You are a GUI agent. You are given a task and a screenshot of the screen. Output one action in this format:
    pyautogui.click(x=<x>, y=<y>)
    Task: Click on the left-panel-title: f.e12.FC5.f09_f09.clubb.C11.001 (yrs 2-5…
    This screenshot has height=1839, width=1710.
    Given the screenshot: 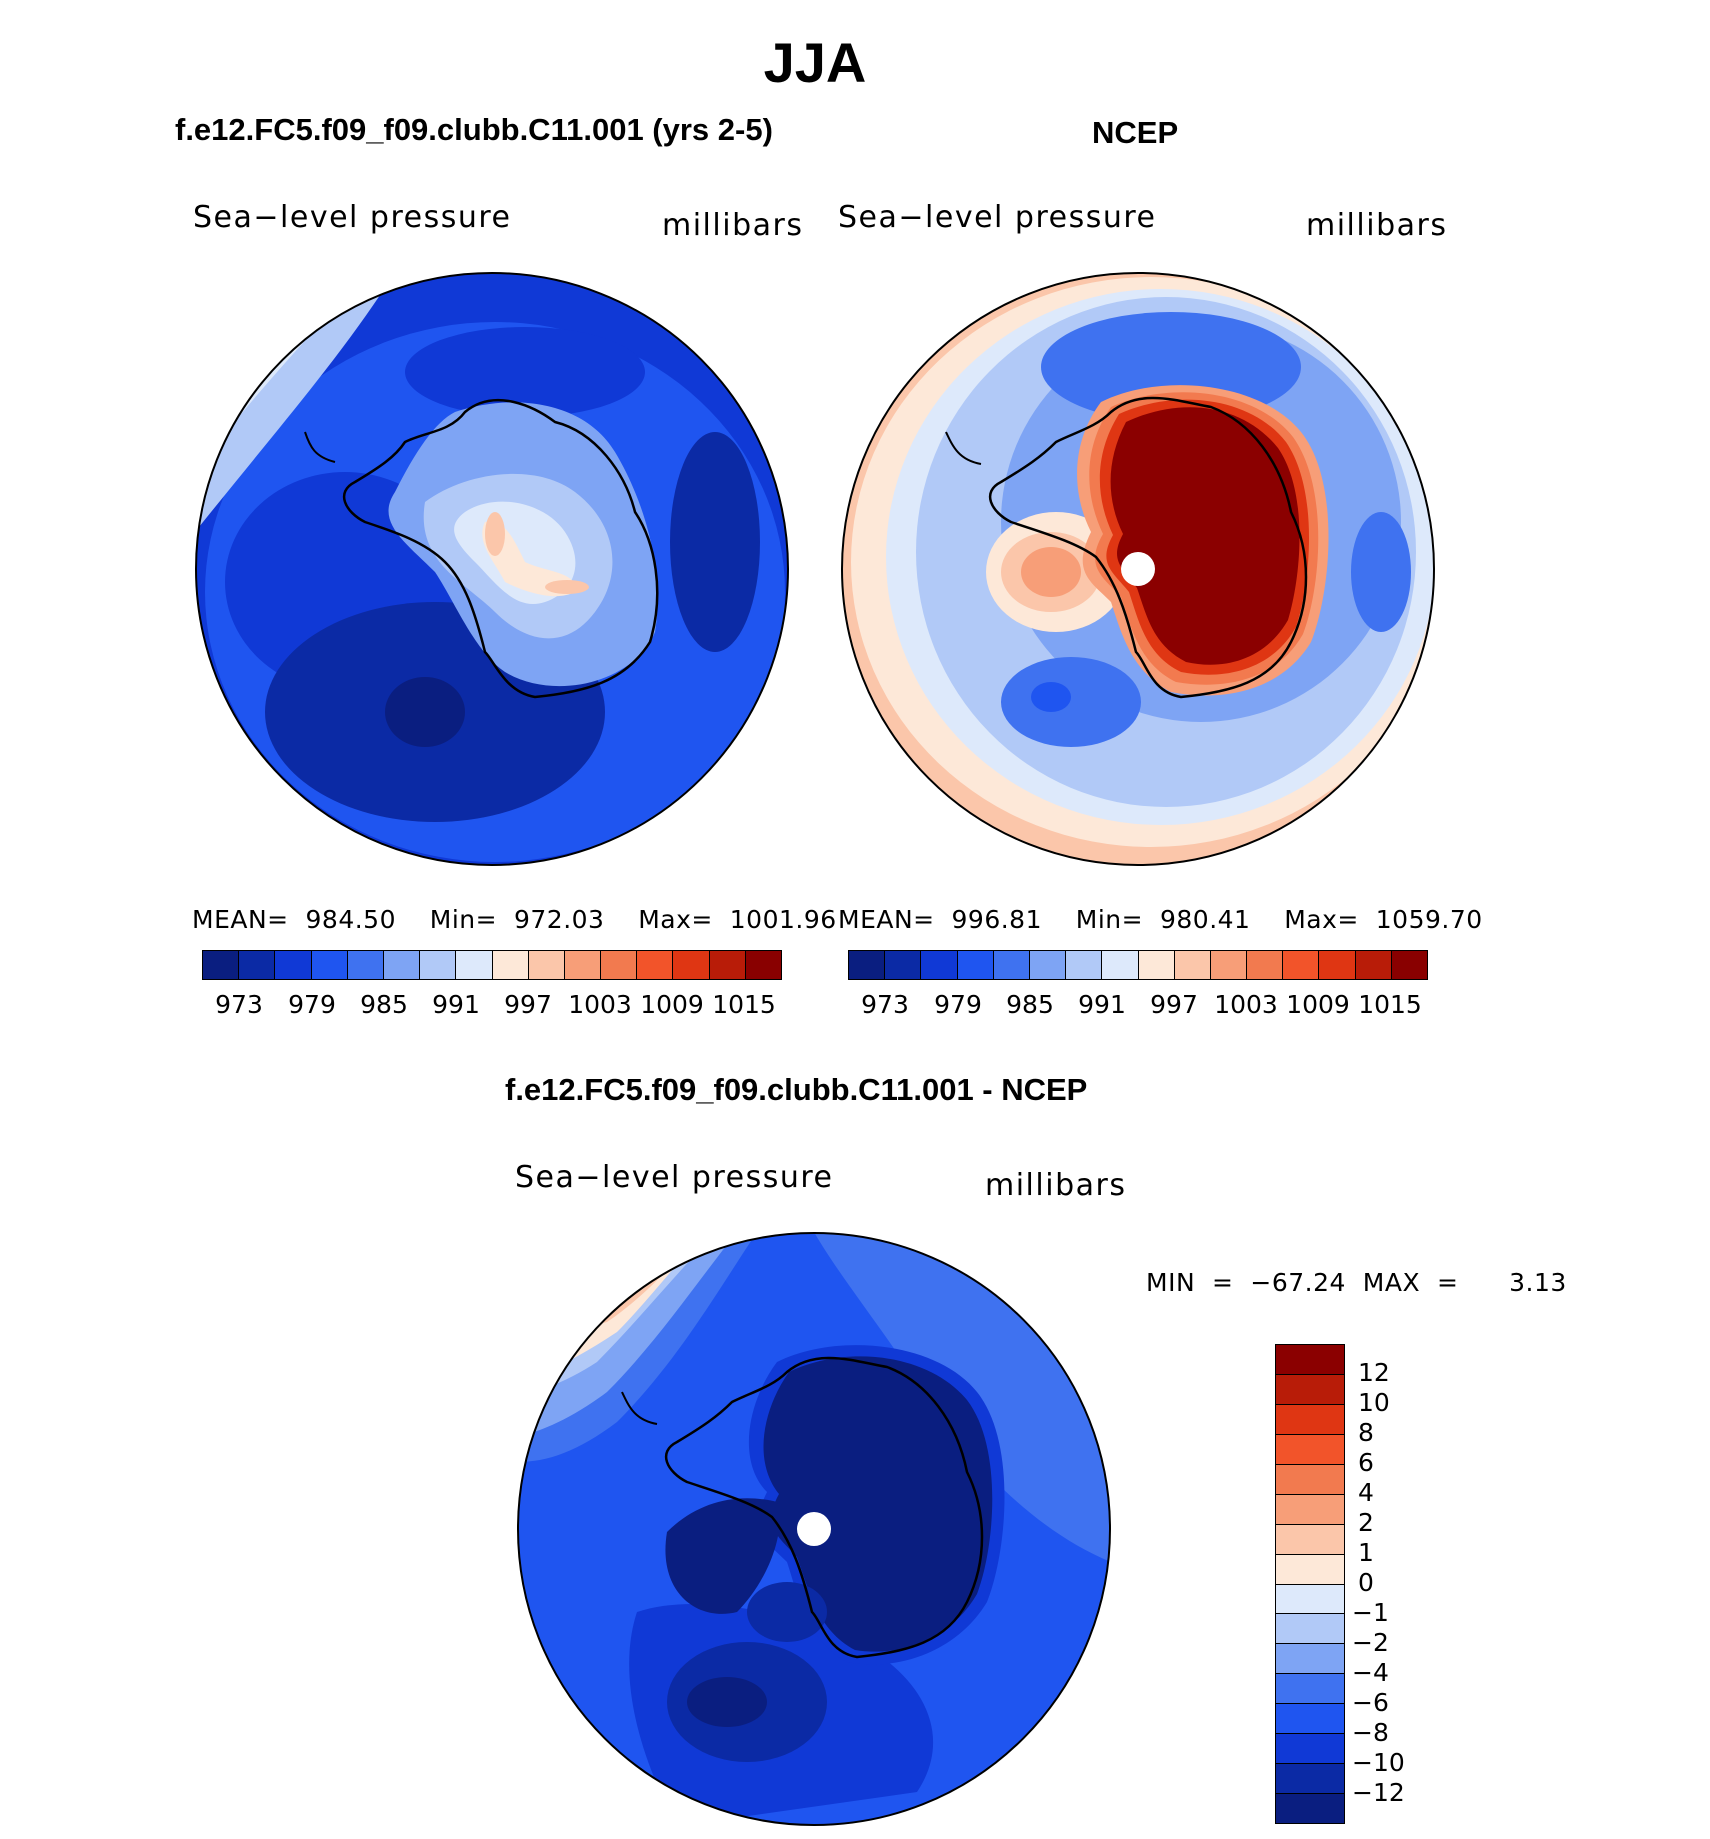 What is the action you would take?
    pyautogui.click(x=474, y=129)
    